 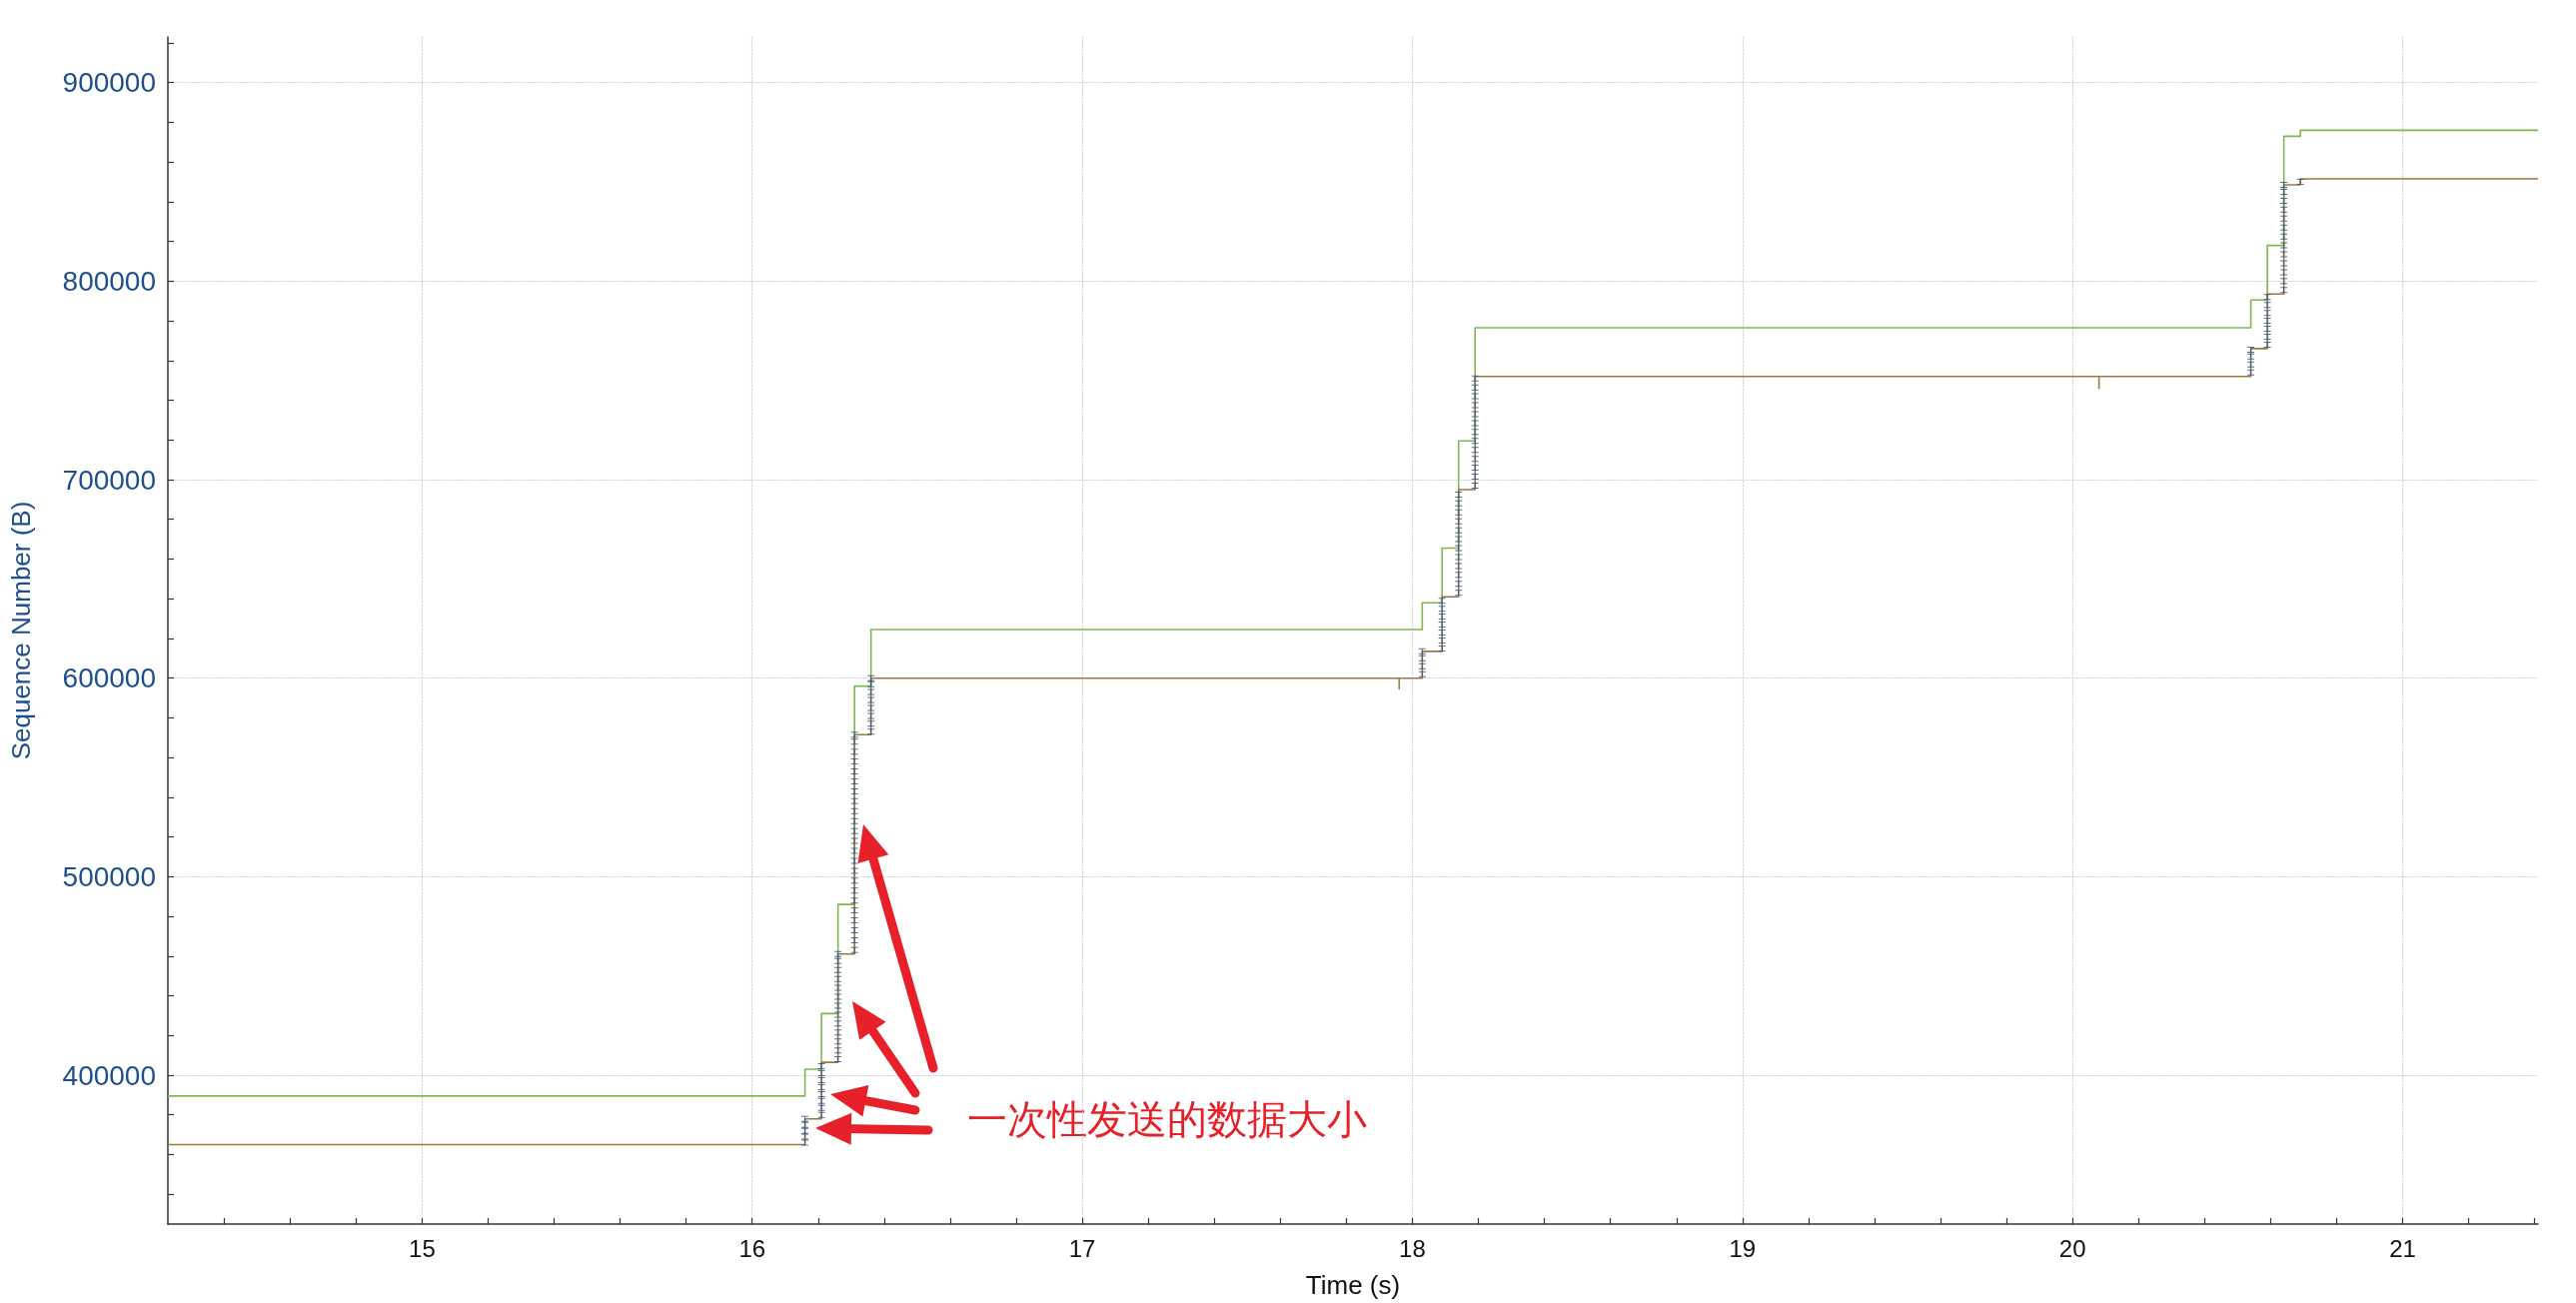 What do you see at coordinates (109, 1075) in the screenshot?
I see `y-tick-label: 400000` at bounding box center [109, 1075].